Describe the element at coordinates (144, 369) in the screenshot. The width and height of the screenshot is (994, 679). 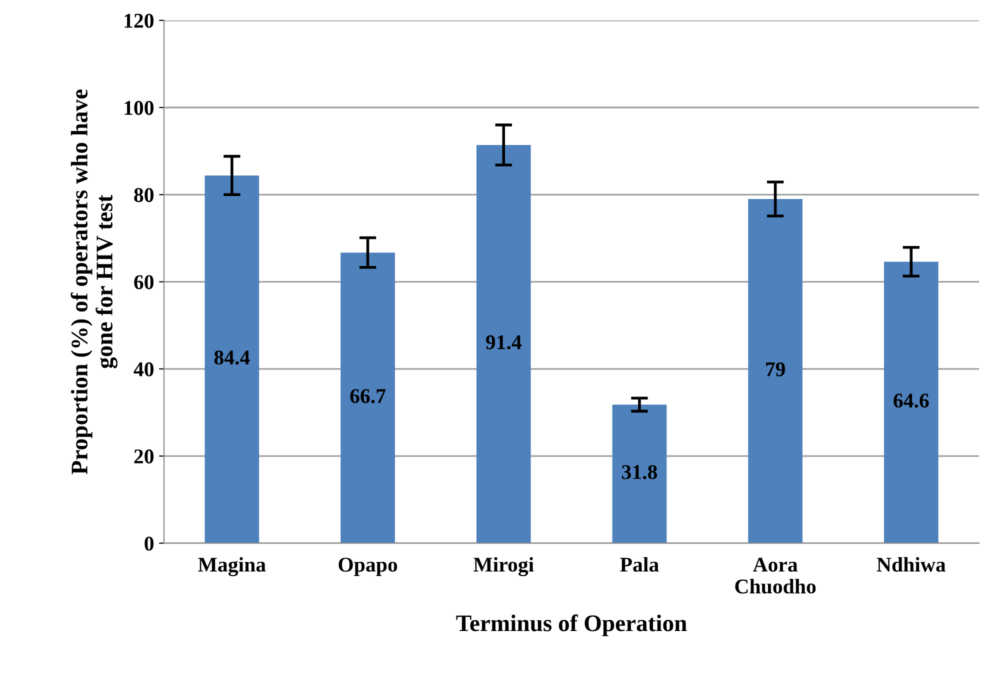
I see `y-tick-label: 40` at that location.